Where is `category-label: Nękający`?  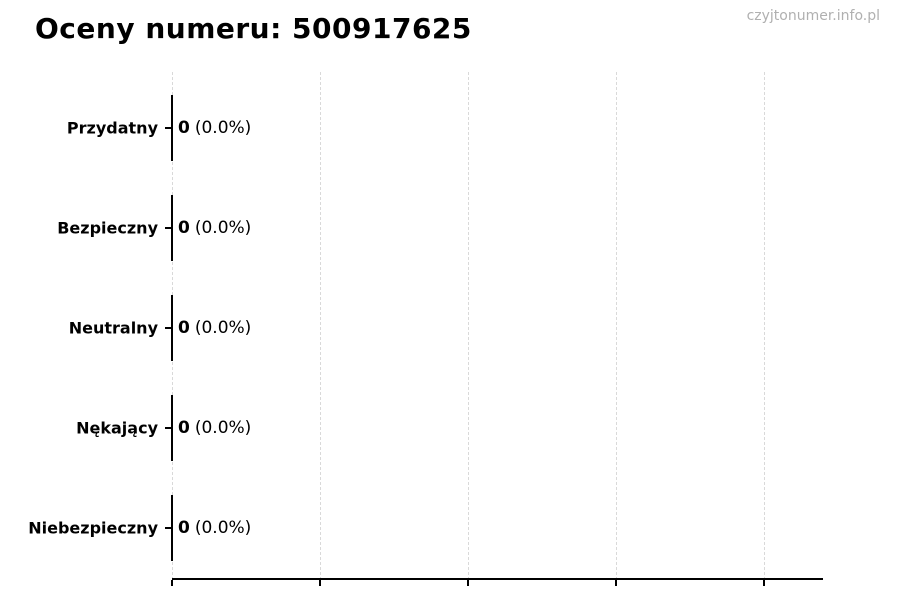 category-label: Nękający is located at coordinates (117, 428).